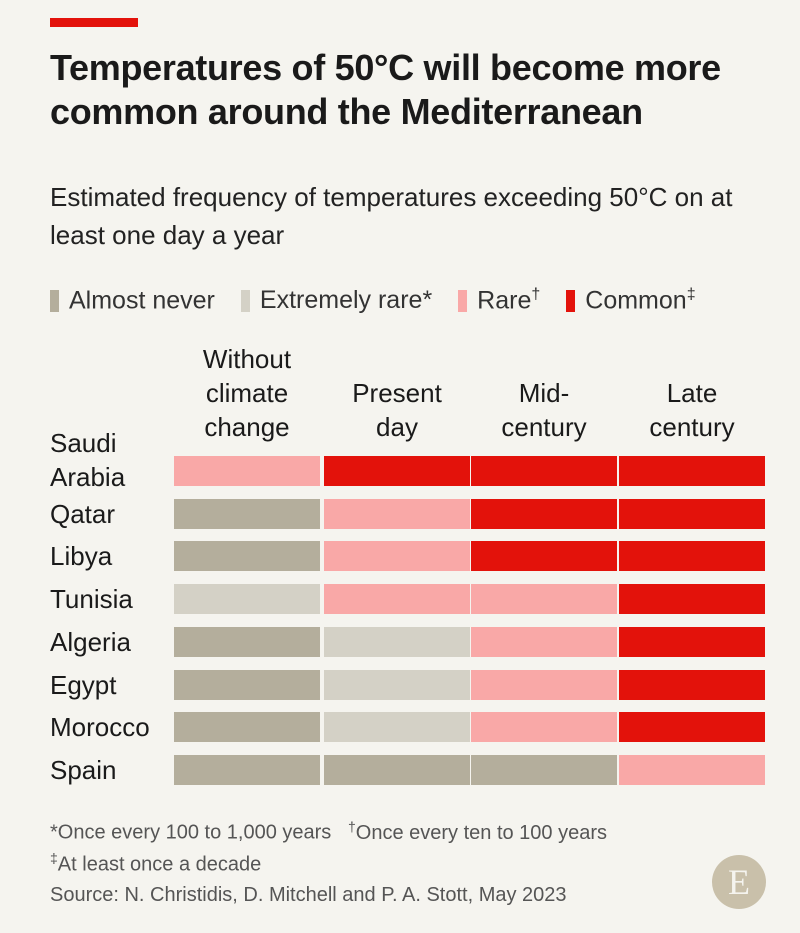 The width and height of the screenshot is (800, 933). Describe the element at coordinates (397, 556) in the screenshot. I see `heatmap-cell-libya-present-day` at that location.